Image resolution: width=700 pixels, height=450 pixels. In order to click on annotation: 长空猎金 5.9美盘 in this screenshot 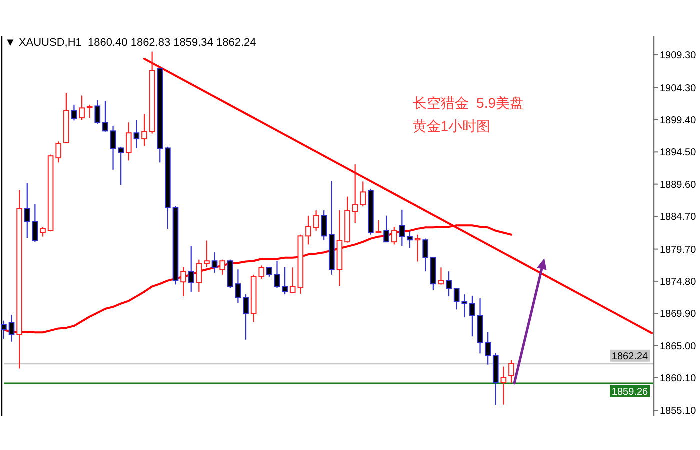, I will do `click(468, 103)`.